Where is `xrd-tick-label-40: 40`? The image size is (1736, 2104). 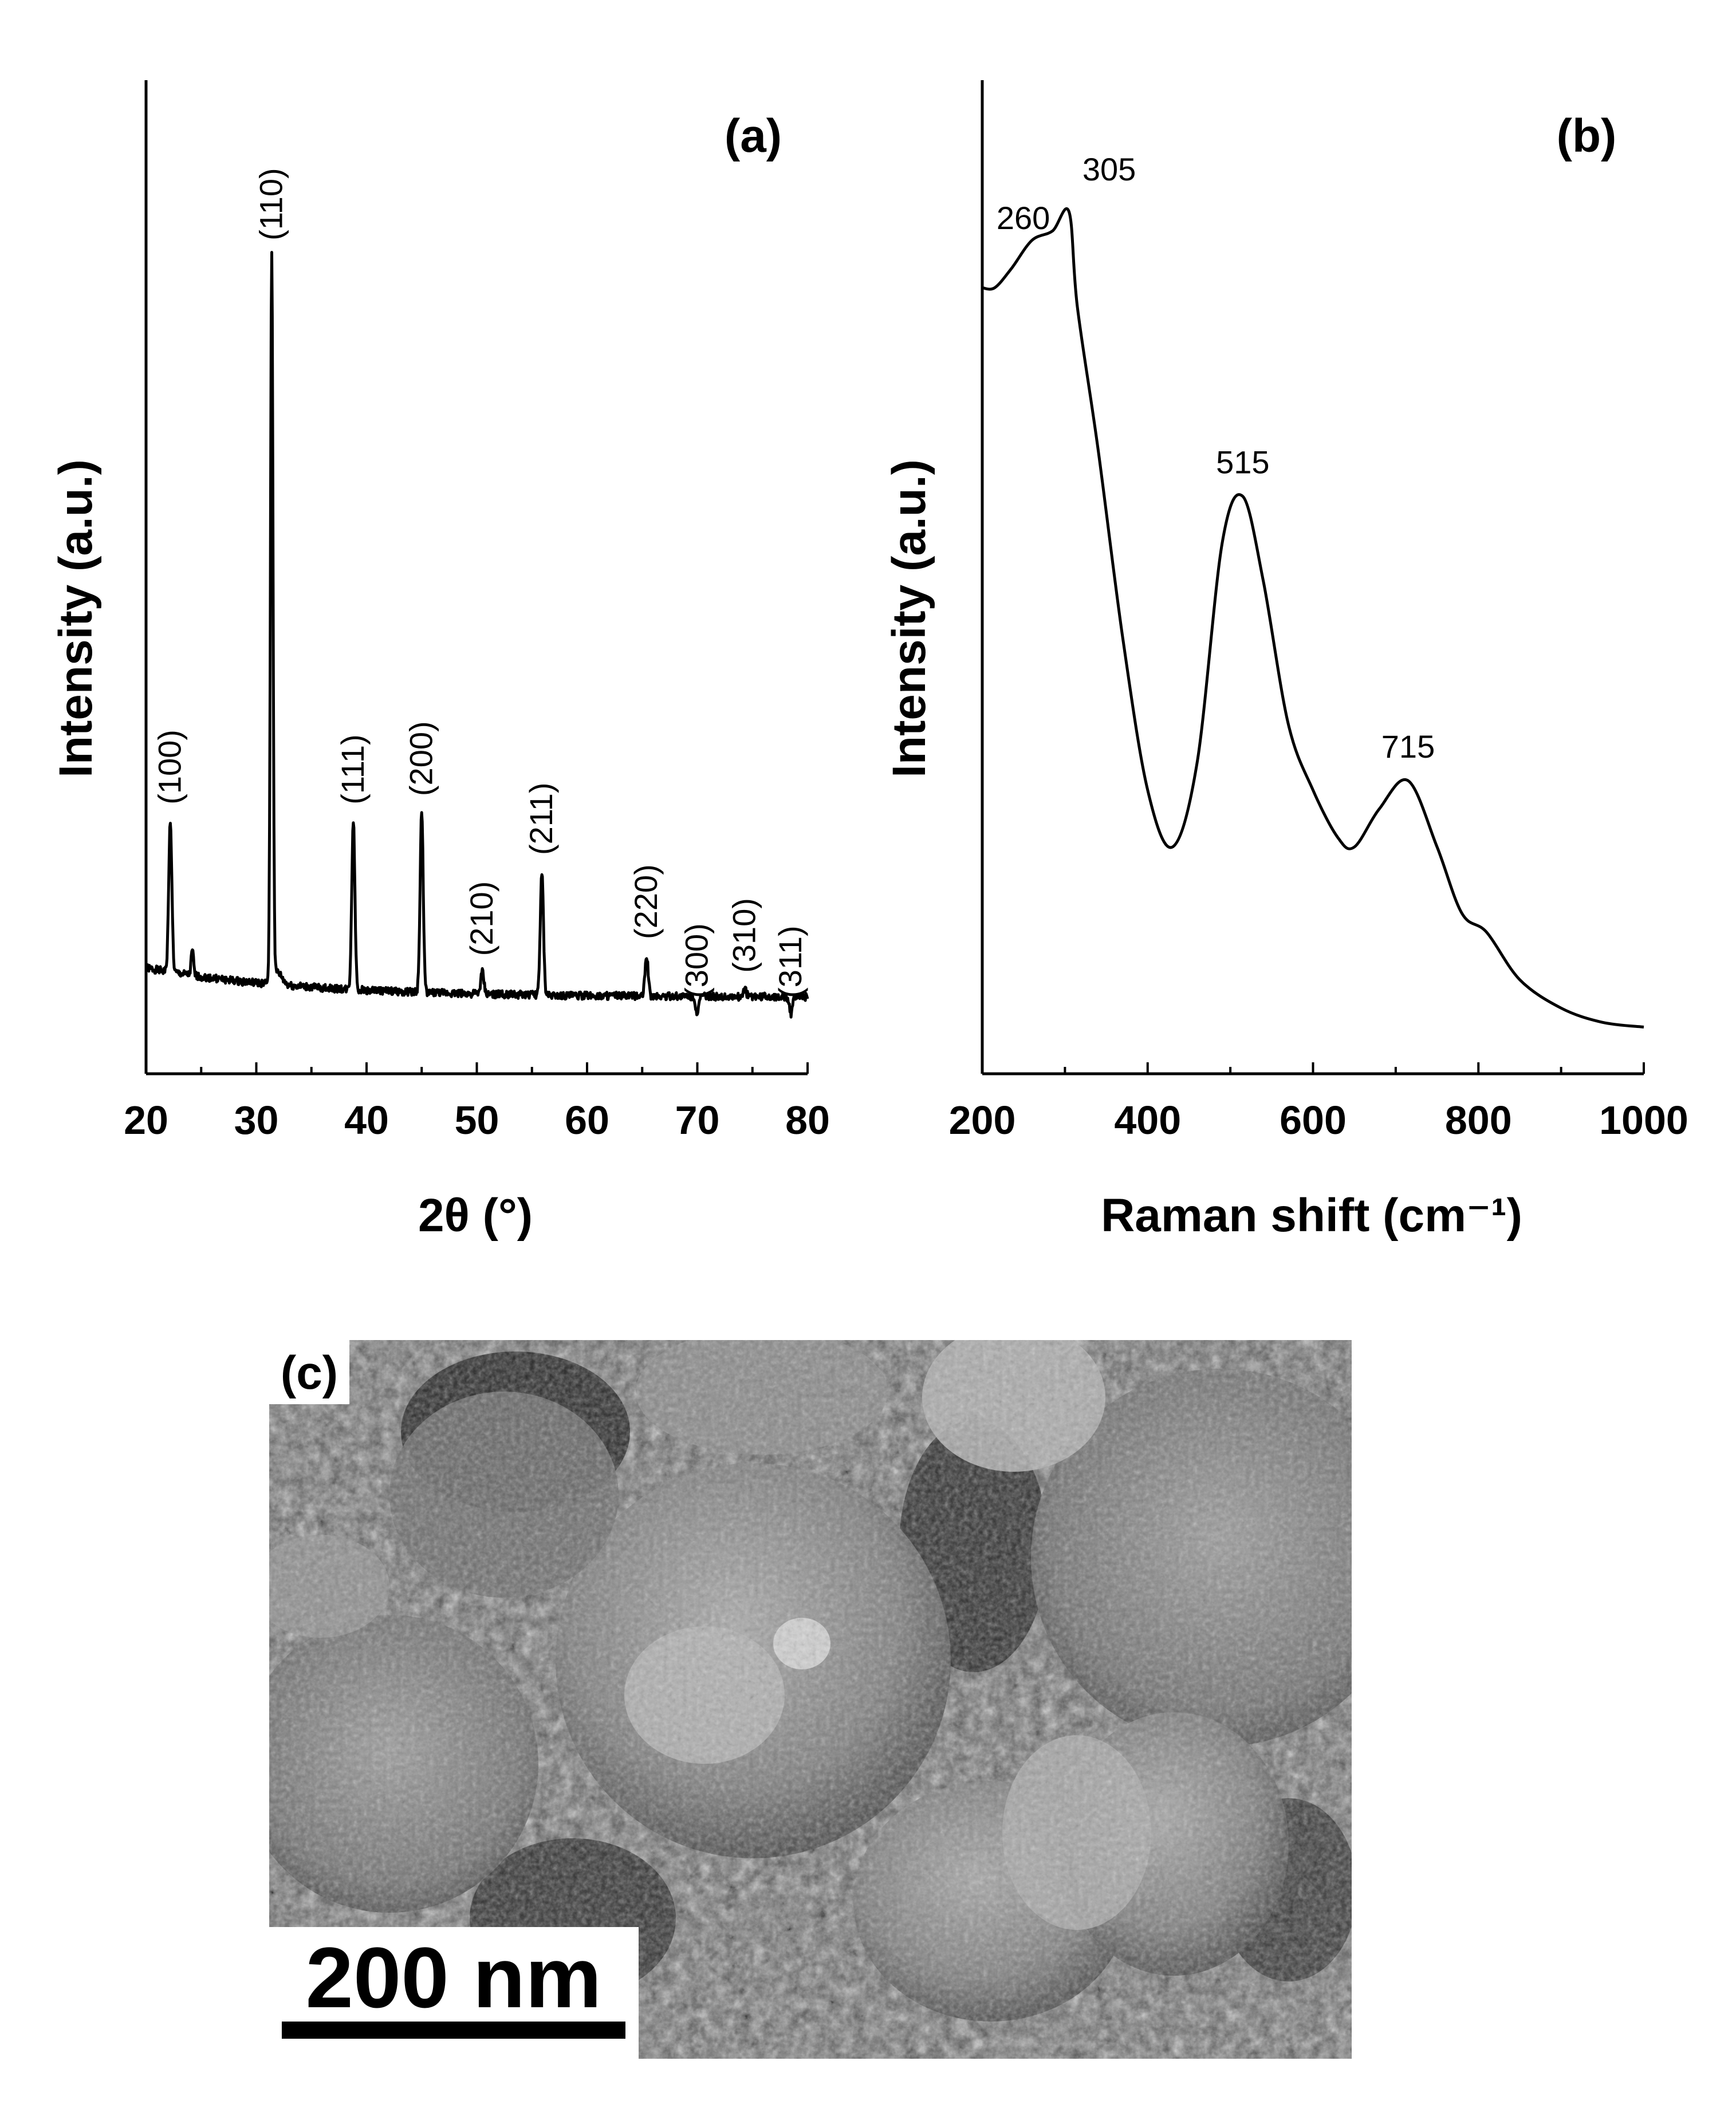 xrd-tick-label-40: 40 is located at coordinates (366, 1120).